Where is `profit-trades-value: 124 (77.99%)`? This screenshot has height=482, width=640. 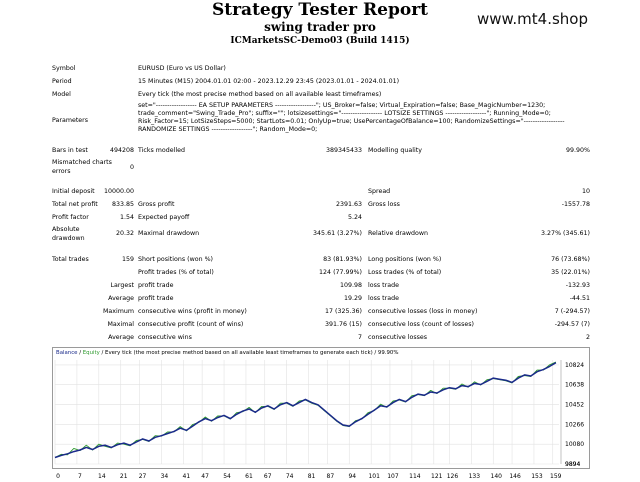
profit-trades-value: 124 (77.99%) is located at coordinates (340, 272).